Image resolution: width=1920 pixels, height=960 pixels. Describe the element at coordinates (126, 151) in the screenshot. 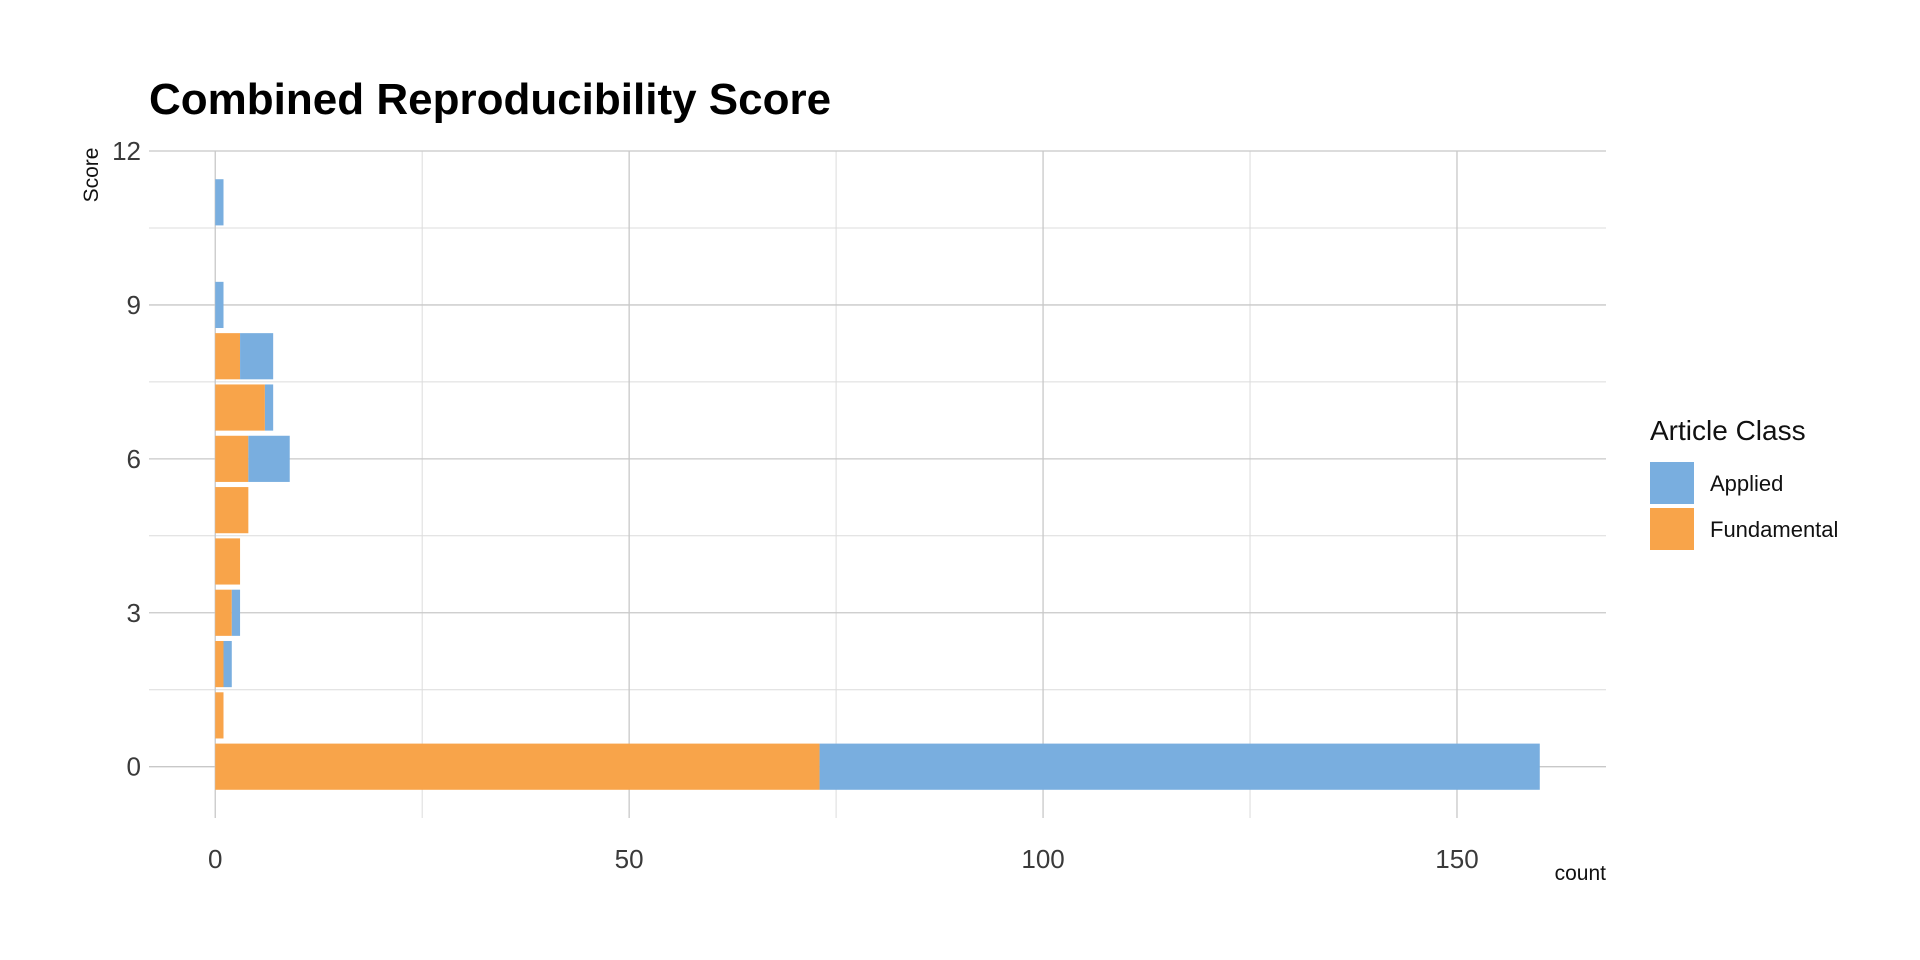

I see `y-tick-label: 12` at that location.